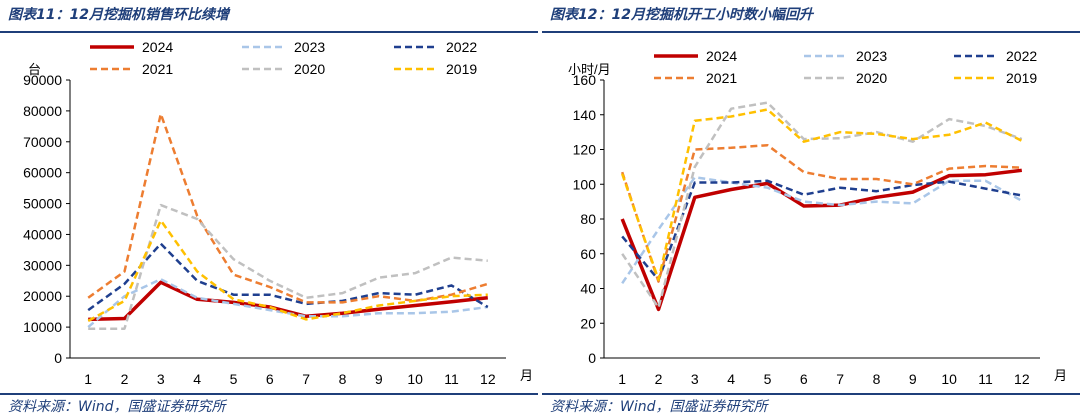 This screenshot has height=420, width=1080. I want to click on y-tick-label: 120, so click(585, 150).